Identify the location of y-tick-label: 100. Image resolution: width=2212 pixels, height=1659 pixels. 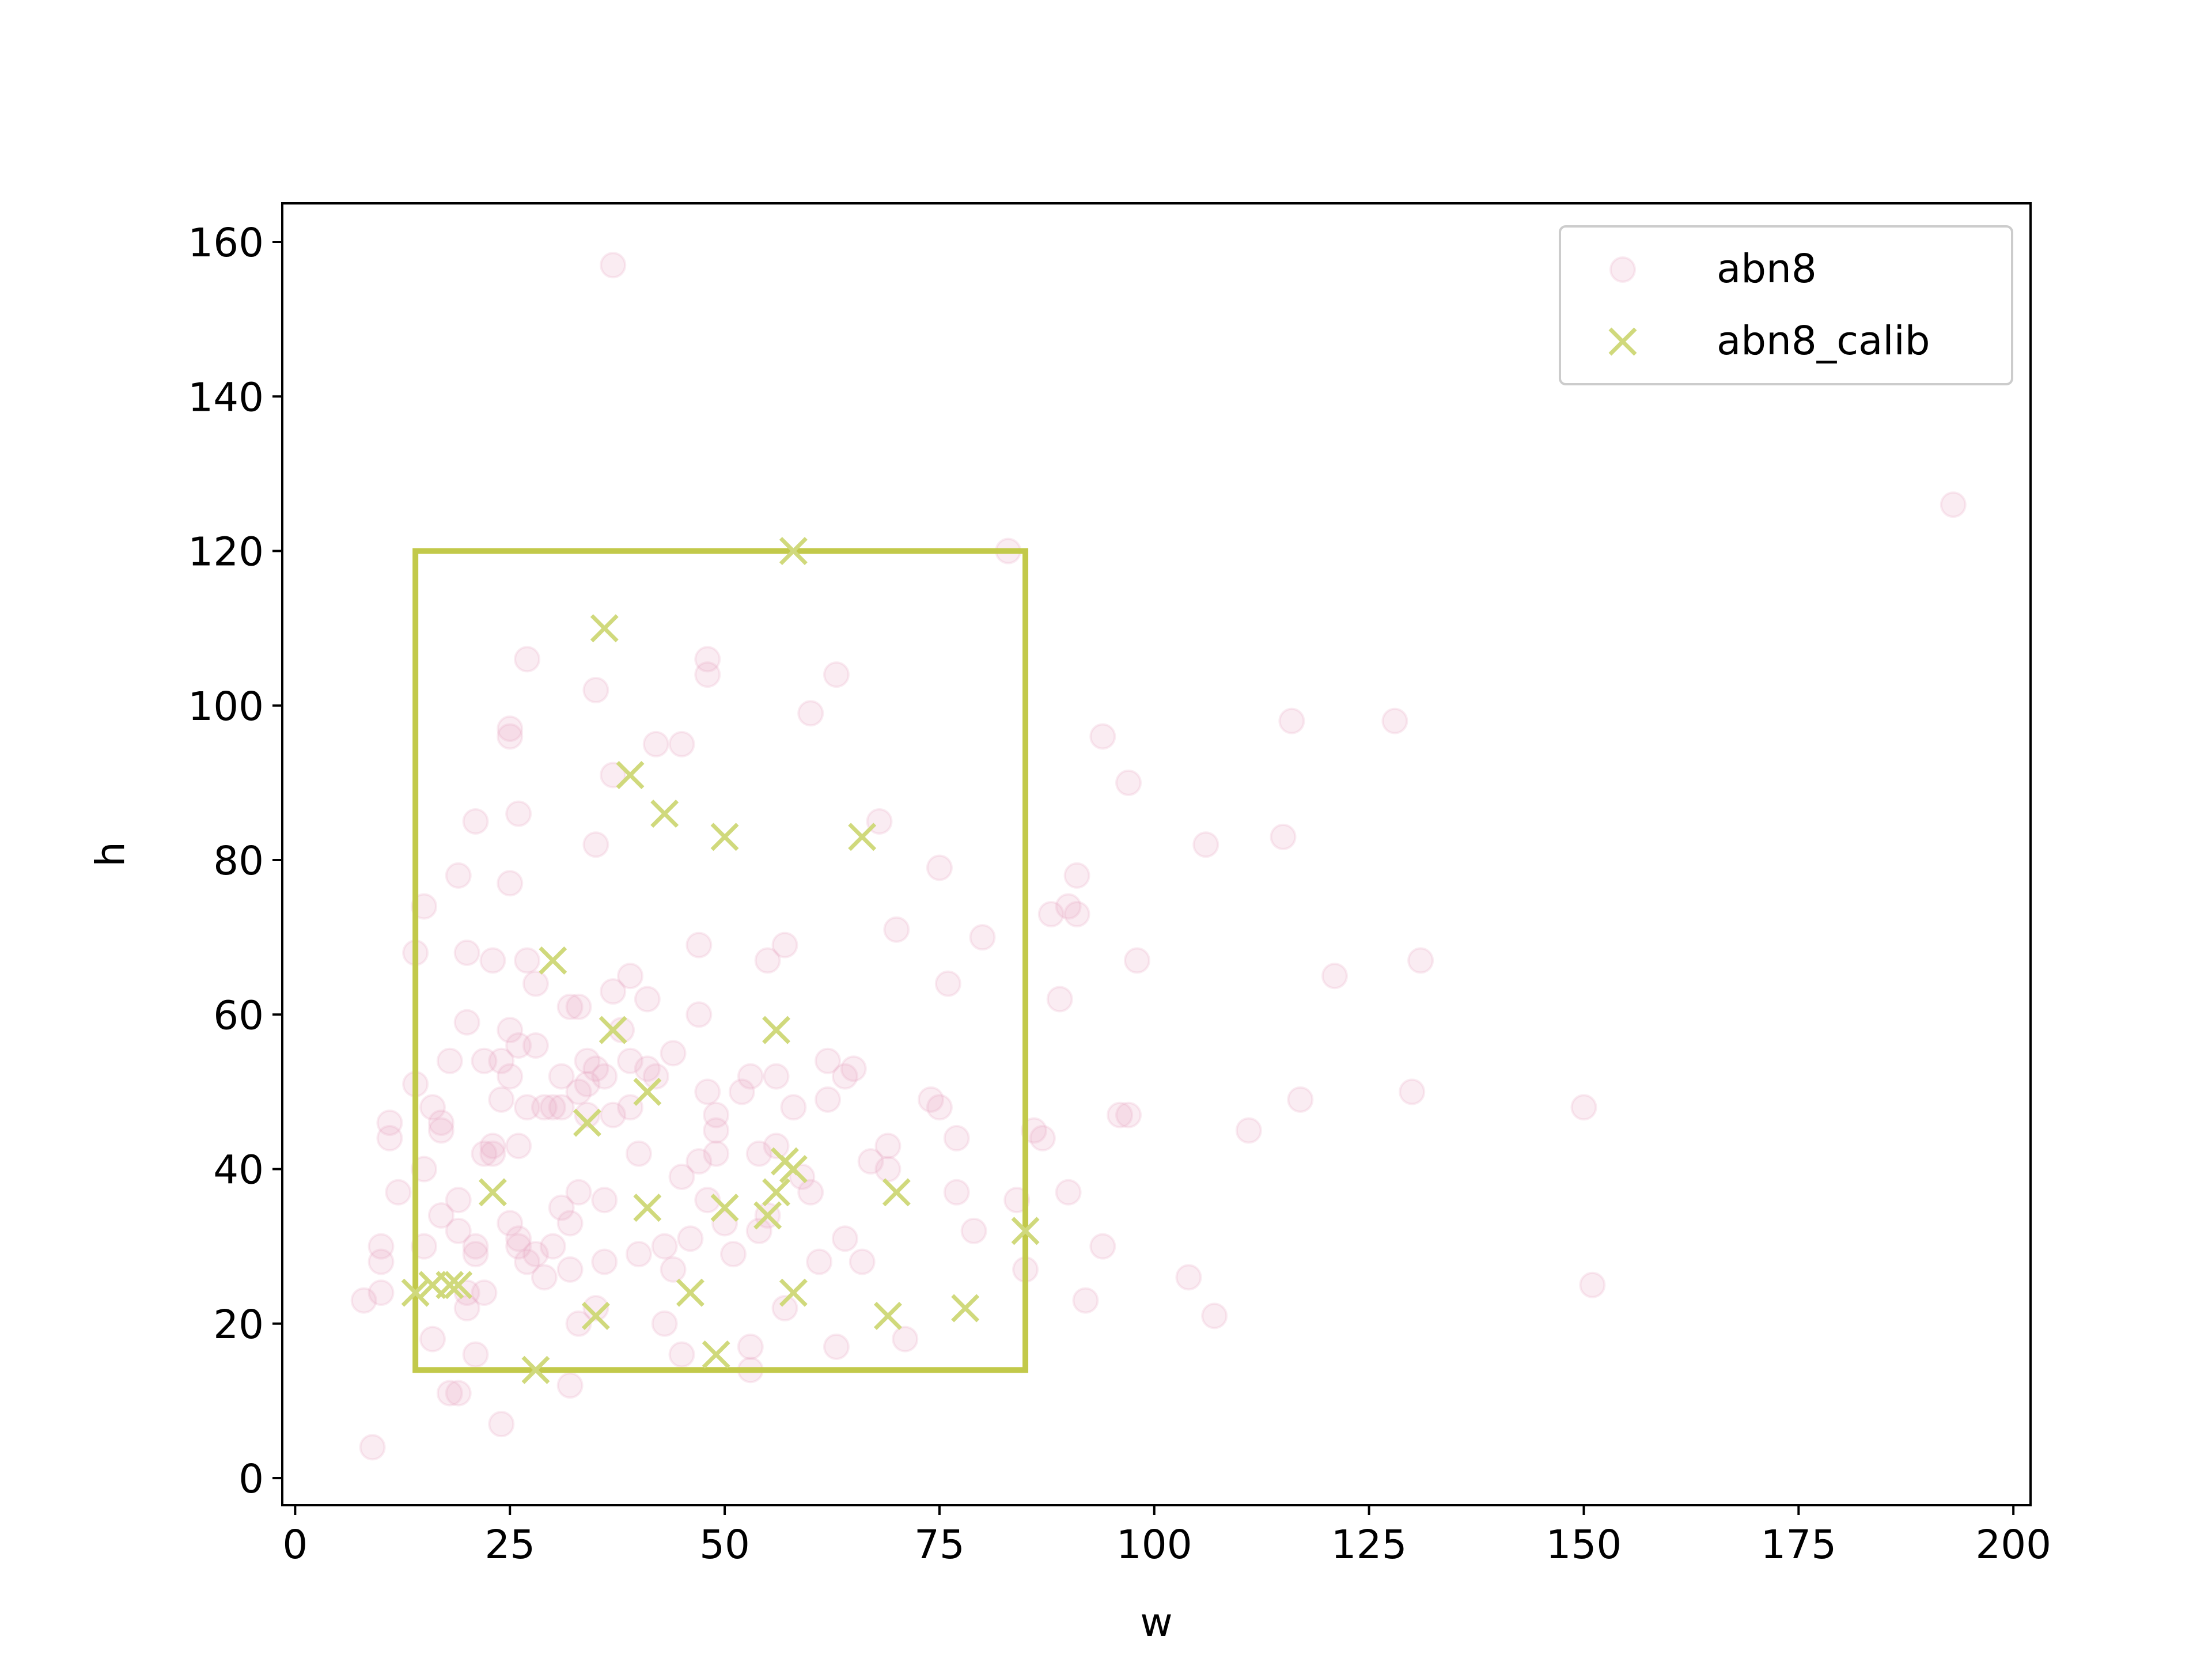
(226, 707).